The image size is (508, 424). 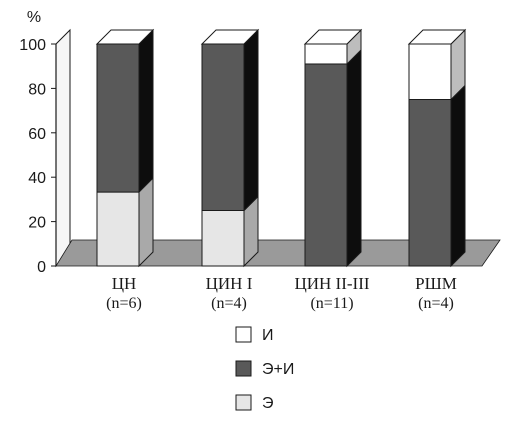 I want to click on legend-label: Э+И, so click(x=278, y=369).